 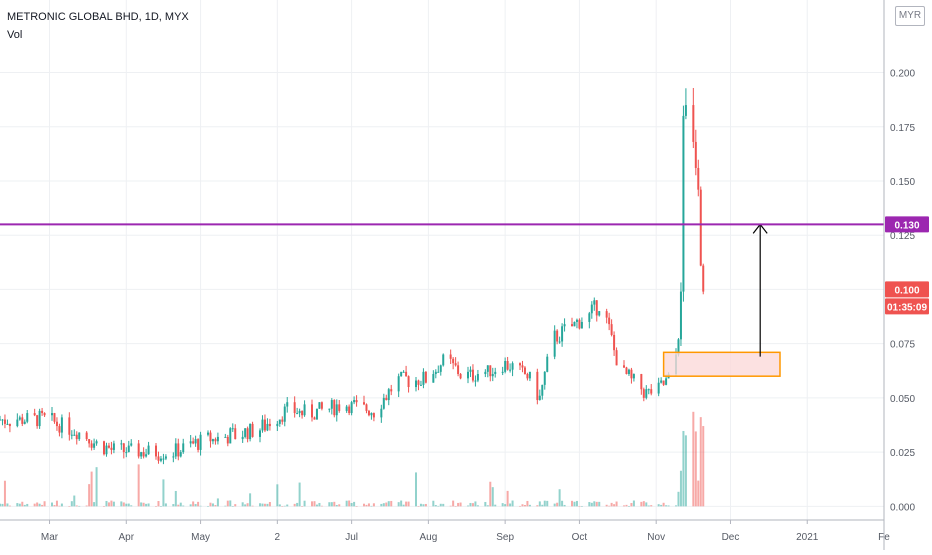 I want to click on last-price-badge: 0.100, so click(x=906, y=290).